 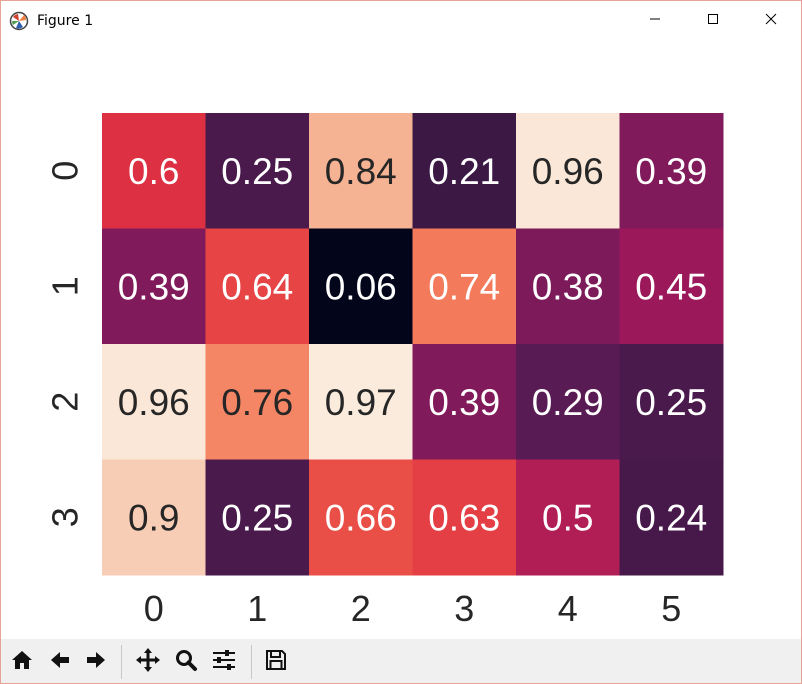 I want to click on home-icon, so click(x=22, y=662).